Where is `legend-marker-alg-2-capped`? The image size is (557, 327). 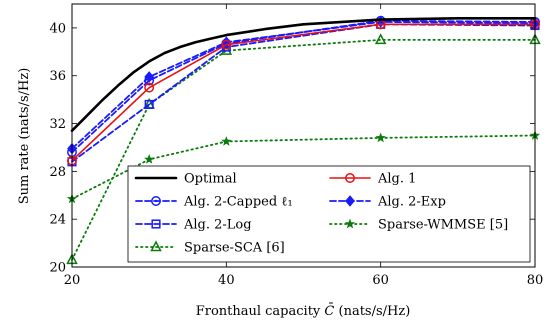 legend-marker-alg-2-capped is located at coordinates (156, 201).